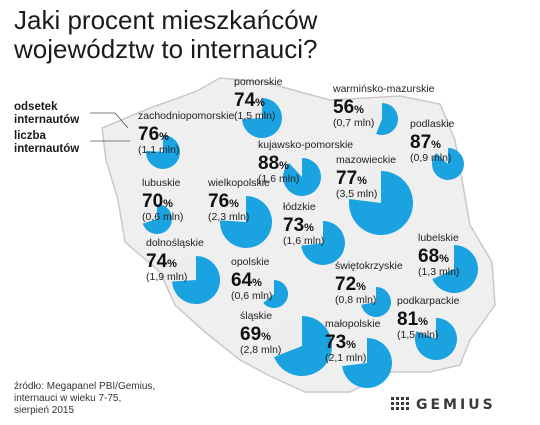 This screenshot has height=425, width=540. What do you see at coordinates (346, 178) in the screenshot?
I see `percent-value-mazowieckie: 77` at bounding box center [346, 178].